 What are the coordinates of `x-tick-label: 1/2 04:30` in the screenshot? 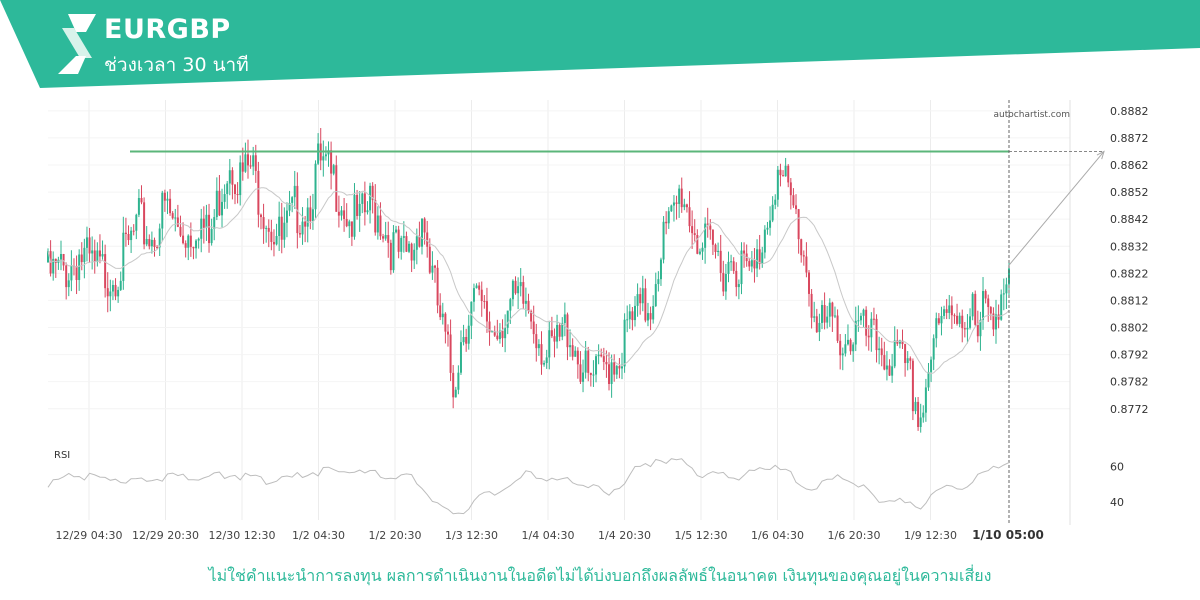 It's located at (318, 535).